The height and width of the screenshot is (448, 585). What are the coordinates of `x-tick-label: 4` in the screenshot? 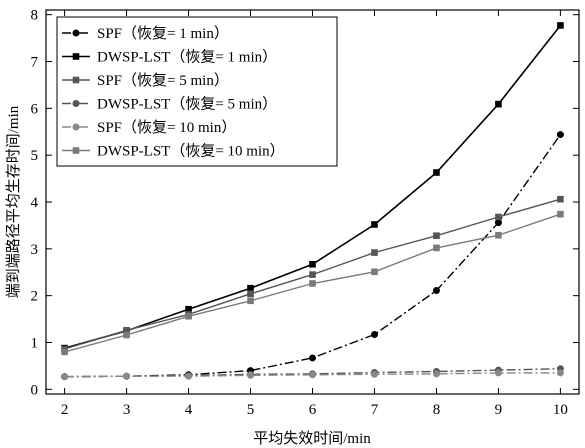 It's located at (189, 410).